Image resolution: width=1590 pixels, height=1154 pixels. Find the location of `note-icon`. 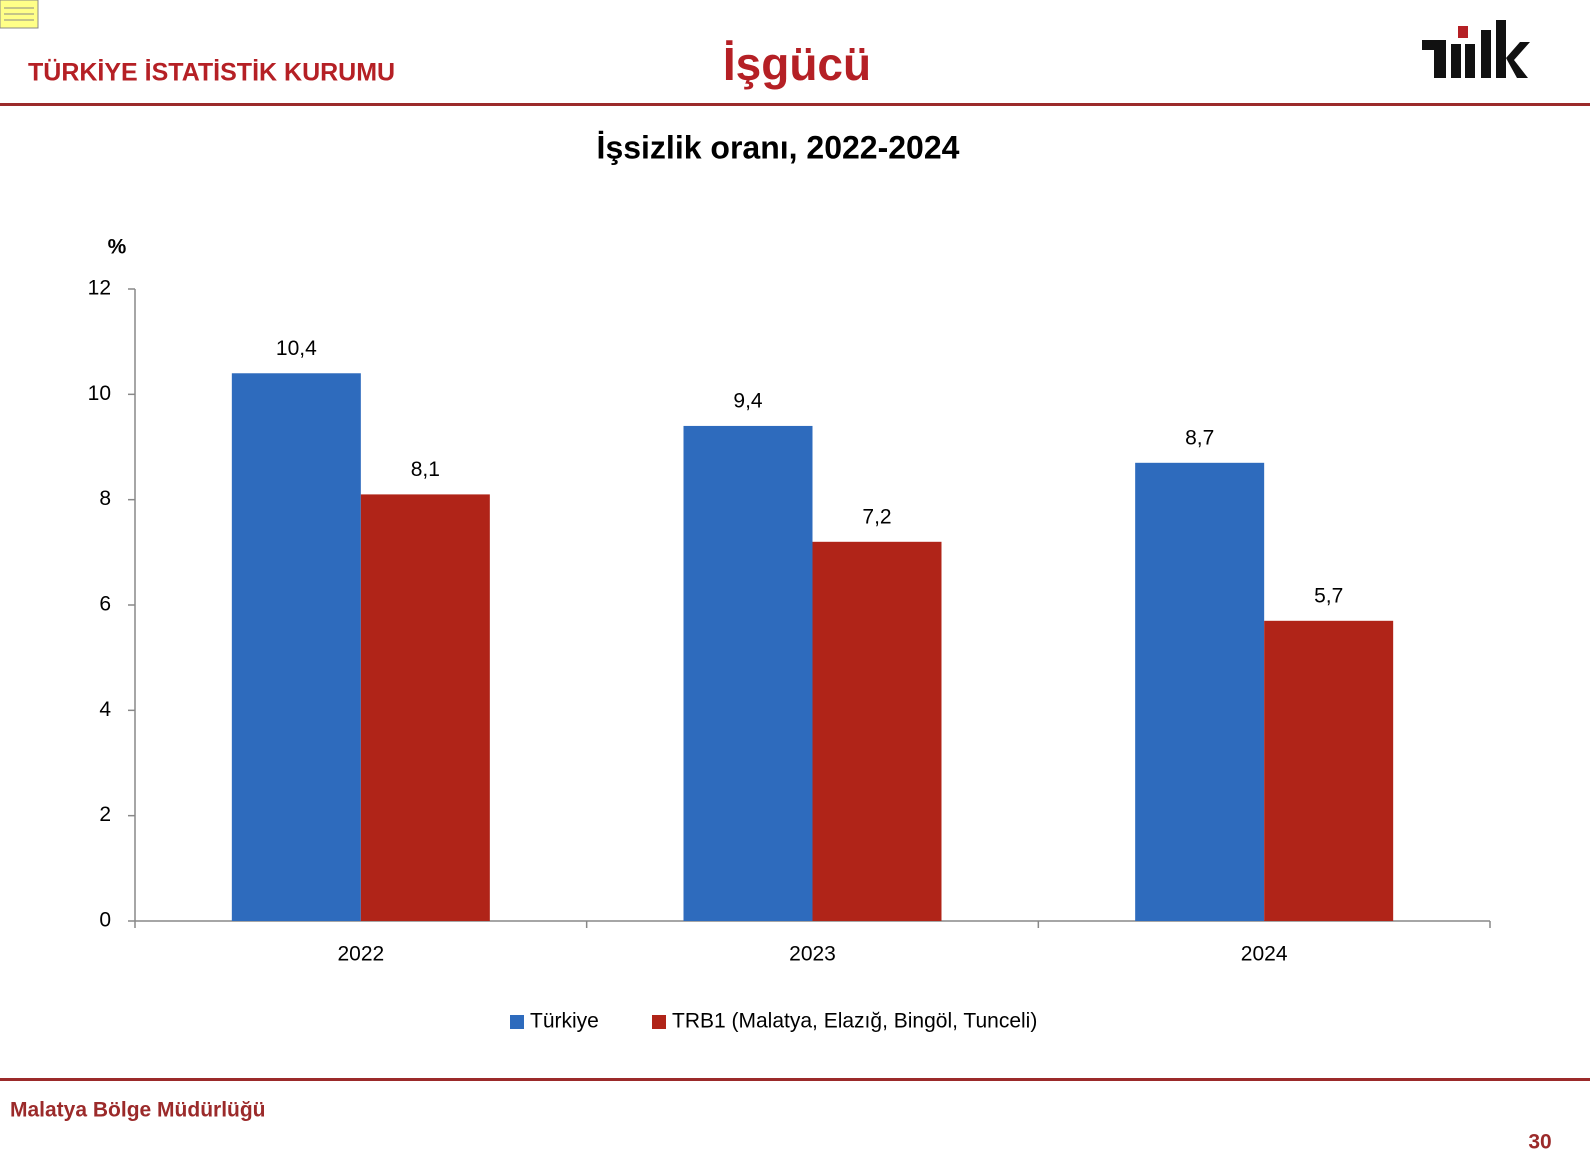

note-icon is located at coordinates (19, 14).